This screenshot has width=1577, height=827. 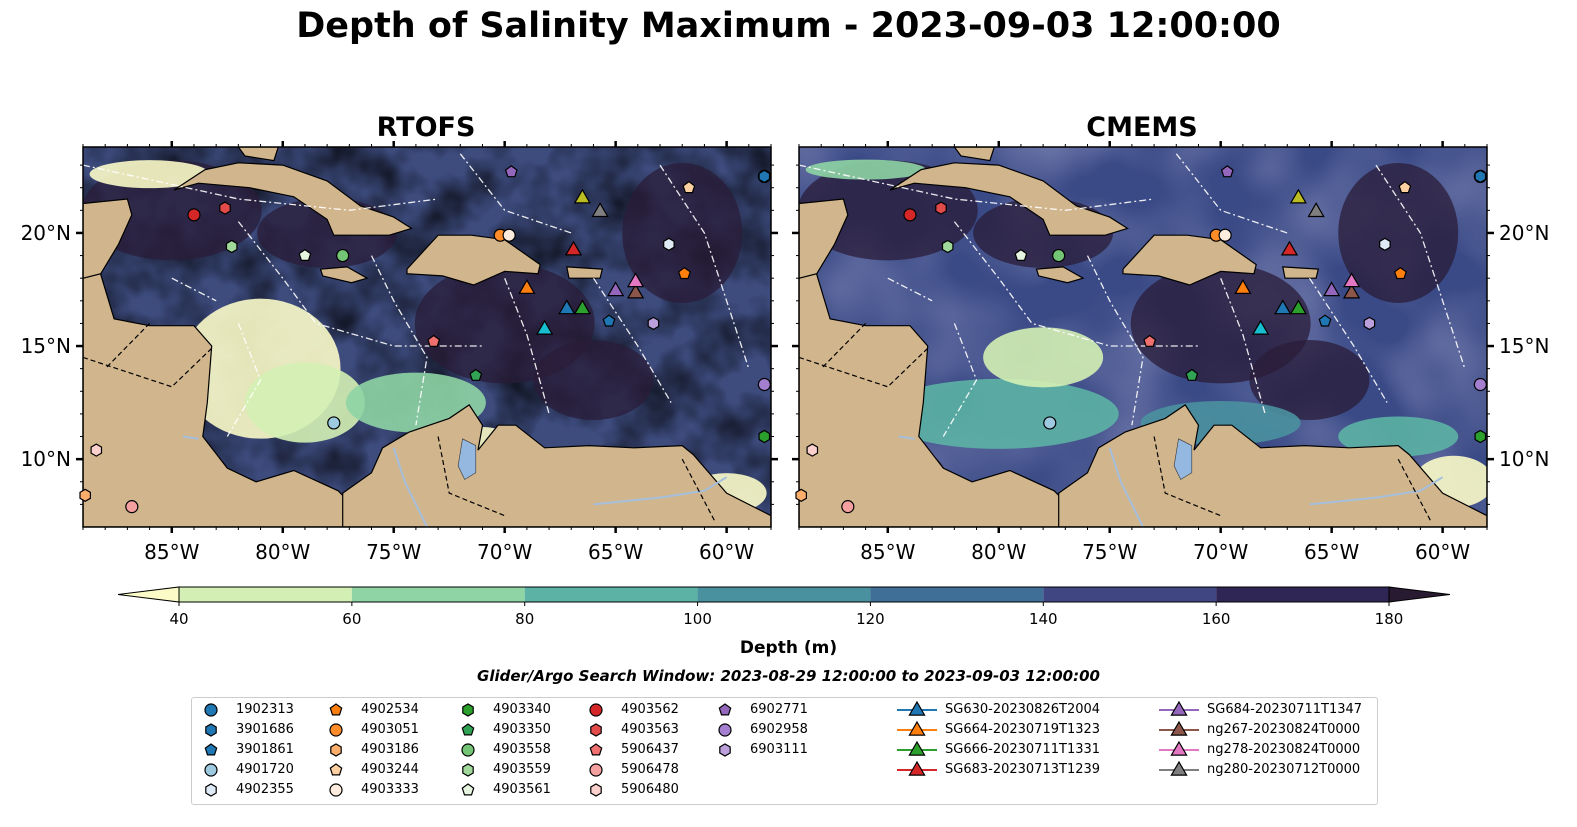 What do you see at coordinates (504, 770) in the screenshot?
I see `legend-item: 4903559` at bounding box center [504, 770].